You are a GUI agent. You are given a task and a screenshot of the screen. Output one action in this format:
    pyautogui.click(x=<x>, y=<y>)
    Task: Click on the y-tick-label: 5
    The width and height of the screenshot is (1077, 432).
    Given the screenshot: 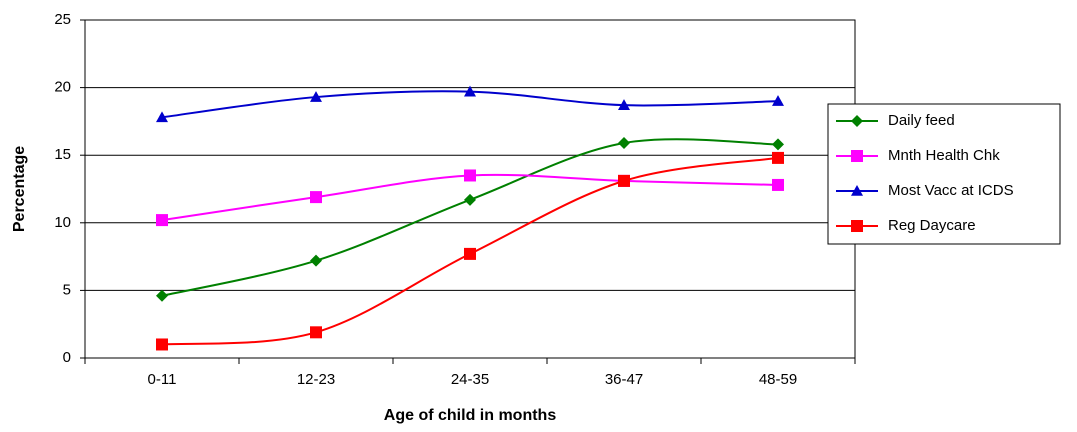 What is the action you would take?
    pyautogui.click(x=67, y=289)
    